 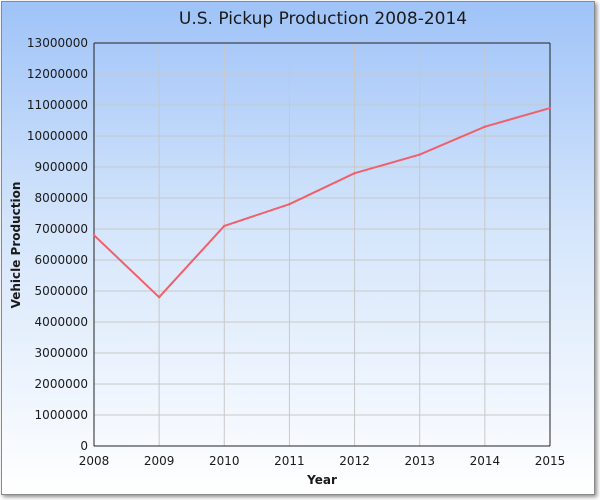 What do you see at coordinates (61, 167) in the screenshot?
I see `y-tick-label: 9000000` at bounding box center [61, 167].